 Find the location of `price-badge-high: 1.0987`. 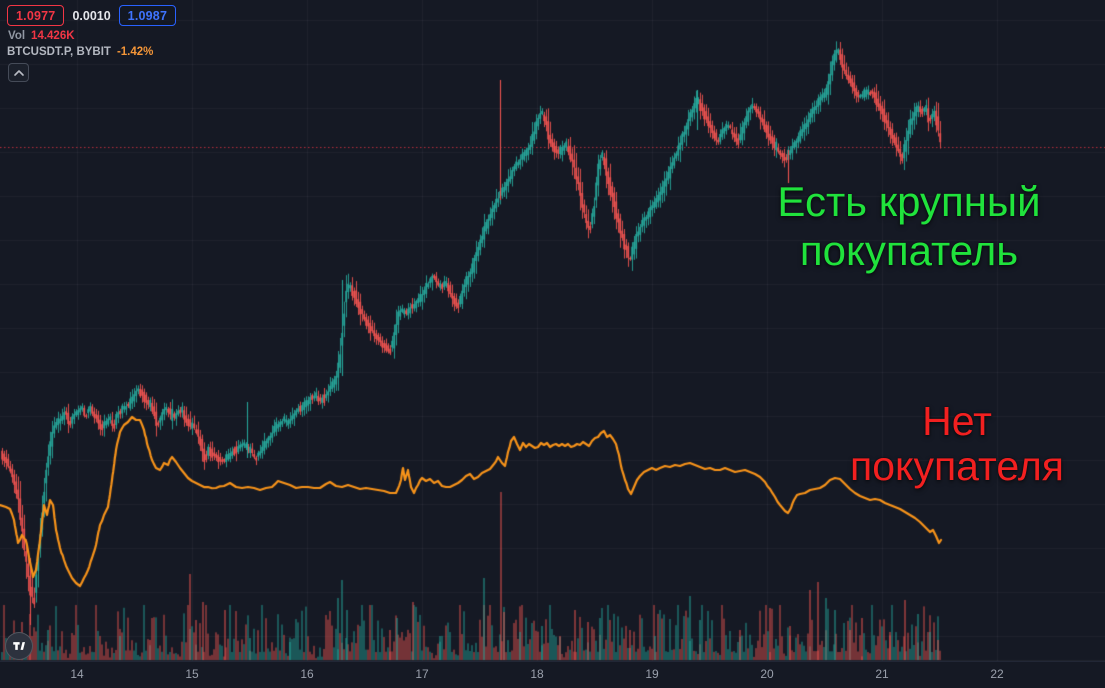

price-badge-high: 1.0987 is located at coordinates (147, 15).